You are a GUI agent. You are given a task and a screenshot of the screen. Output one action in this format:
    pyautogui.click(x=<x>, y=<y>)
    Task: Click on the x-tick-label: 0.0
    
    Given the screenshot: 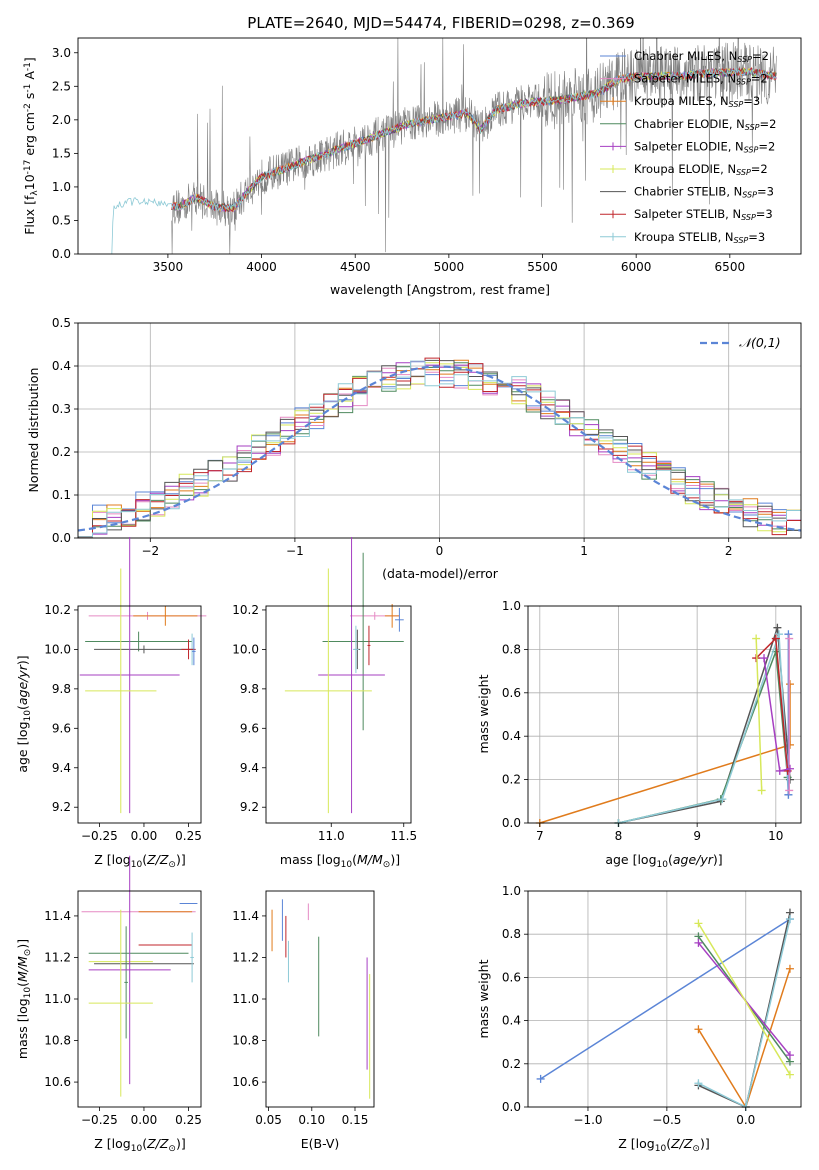 What is the action you would take?
    pyautogui.click(x=745, y=1120)
    